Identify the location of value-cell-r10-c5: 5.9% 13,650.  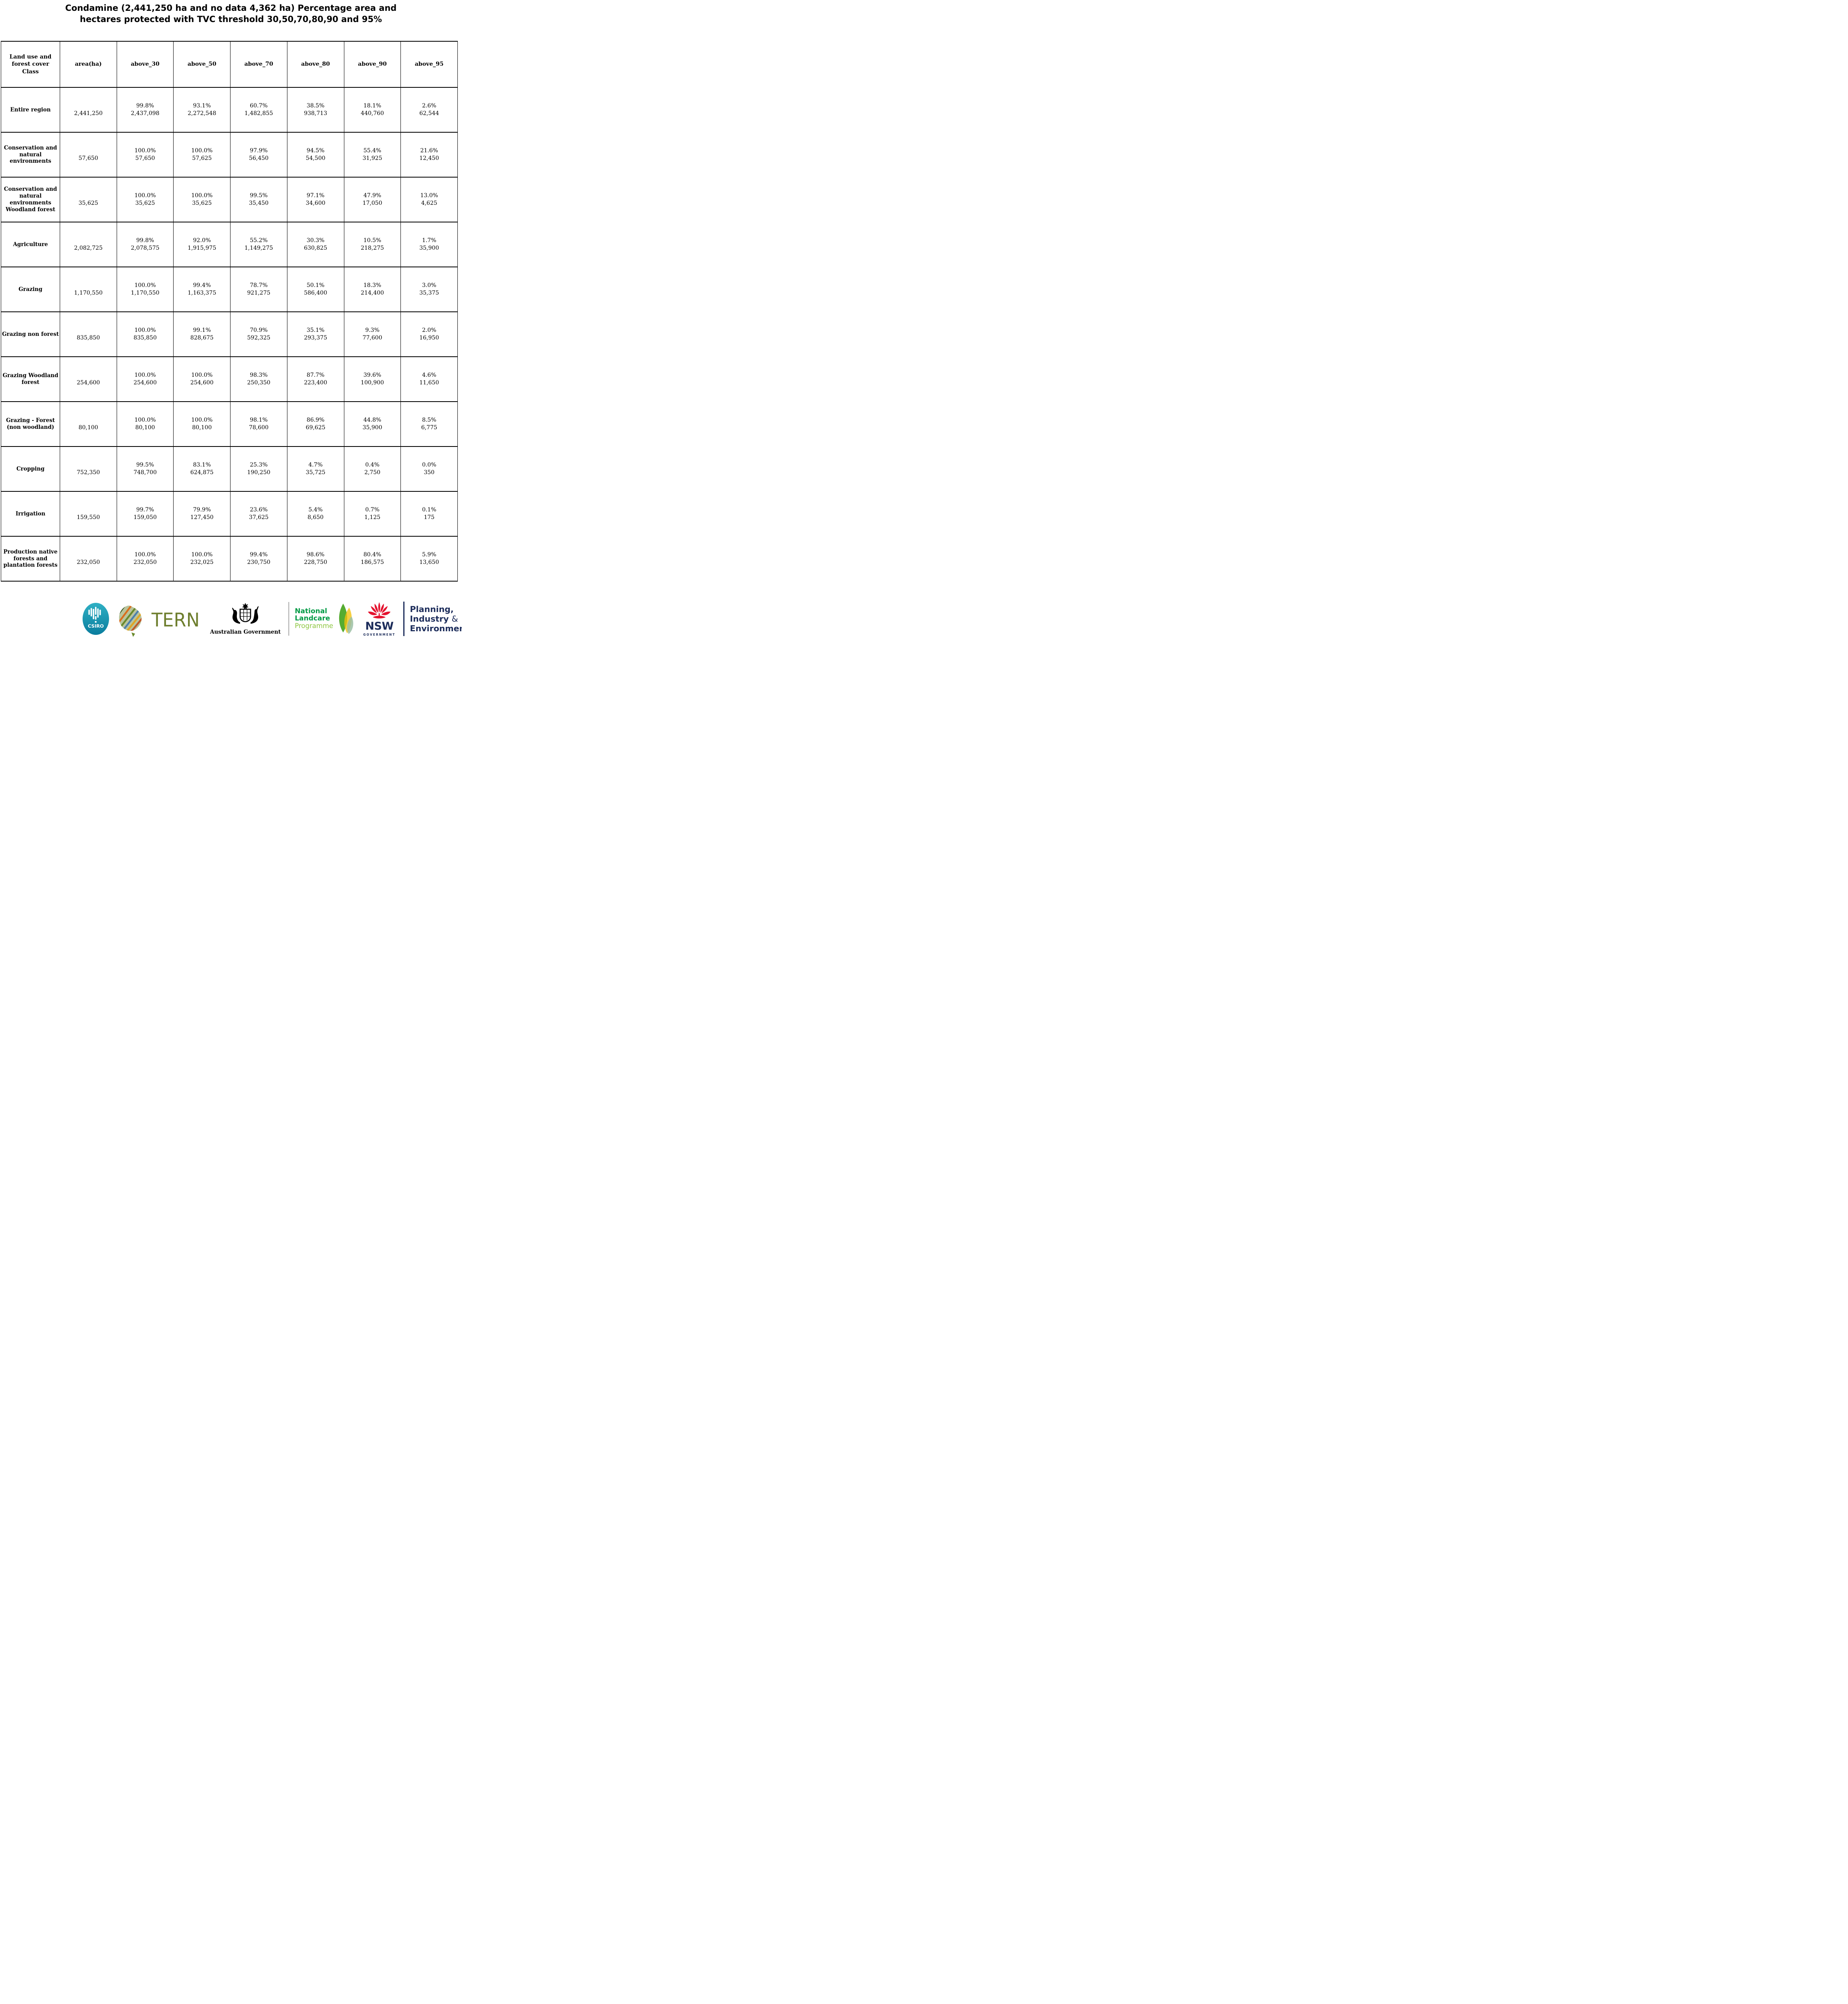
(429, 559).